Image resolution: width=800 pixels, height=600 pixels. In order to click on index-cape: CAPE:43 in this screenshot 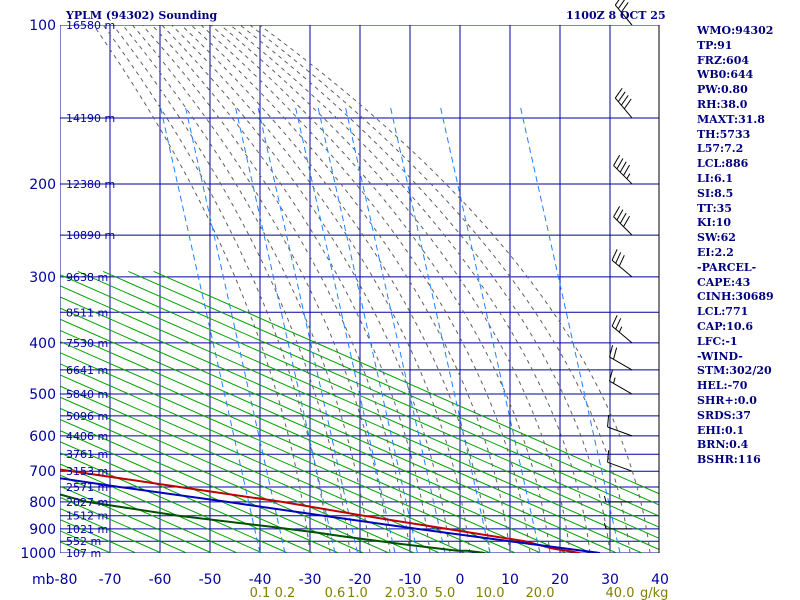, I will do `click(724, 282)`.